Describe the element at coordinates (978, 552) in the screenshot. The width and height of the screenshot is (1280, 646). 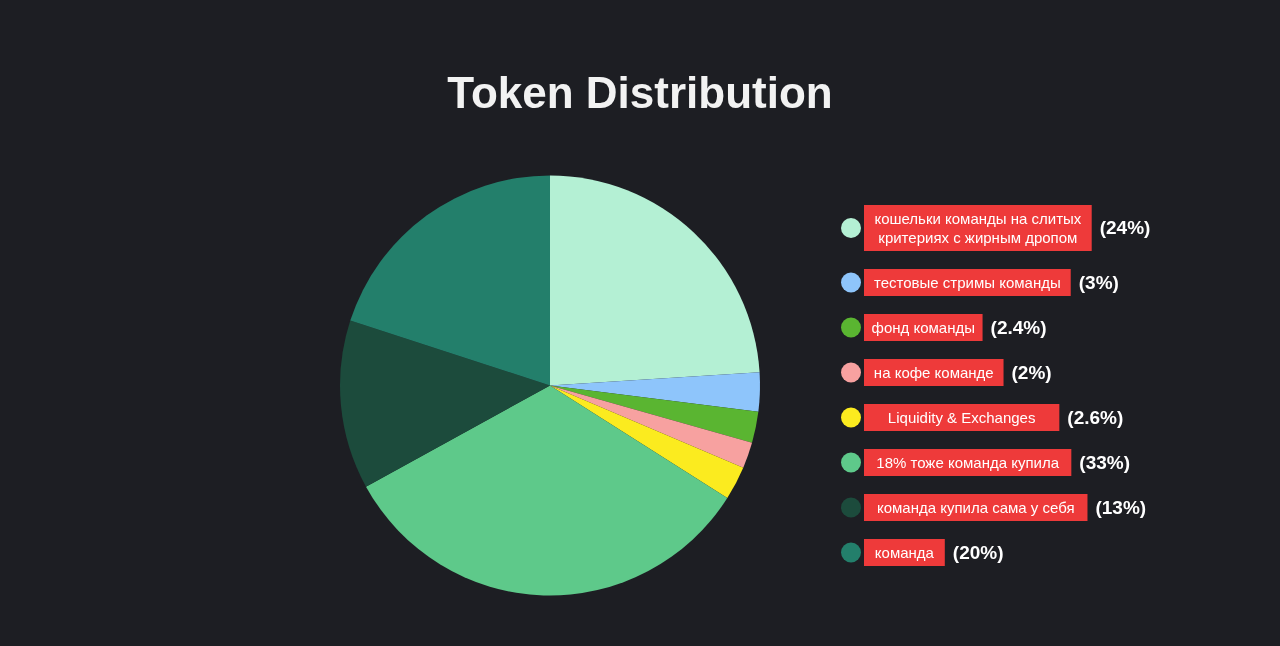
I see `data-label: (20%)` at that location.